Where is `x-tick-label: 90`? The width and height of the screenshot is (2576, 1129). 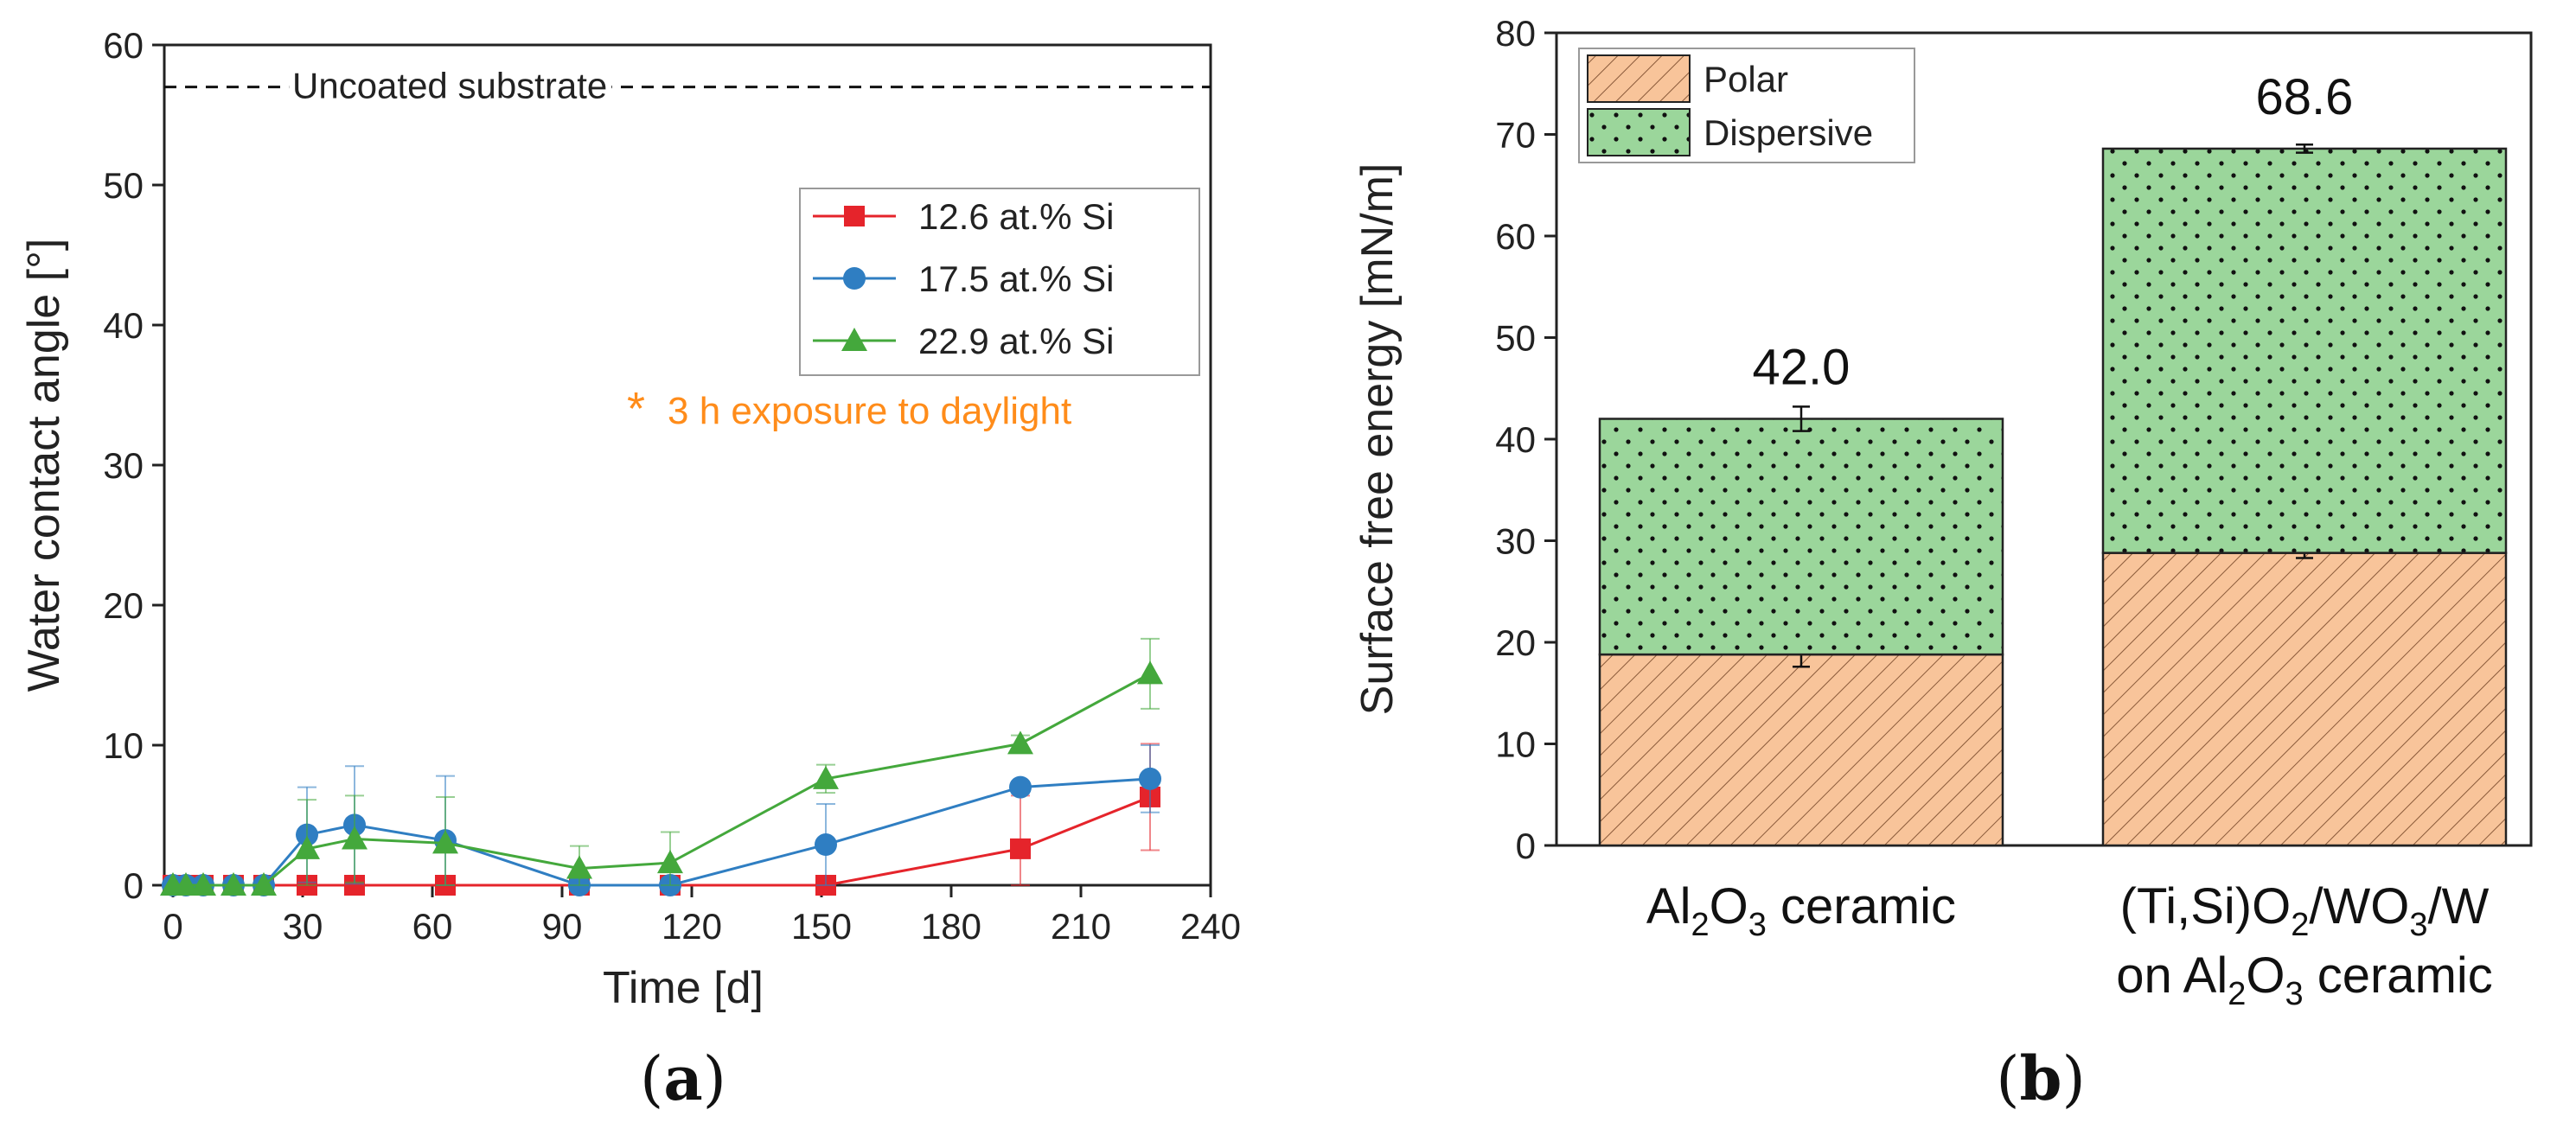 x-tick-label: 90 is located at coordinates (562, 927).